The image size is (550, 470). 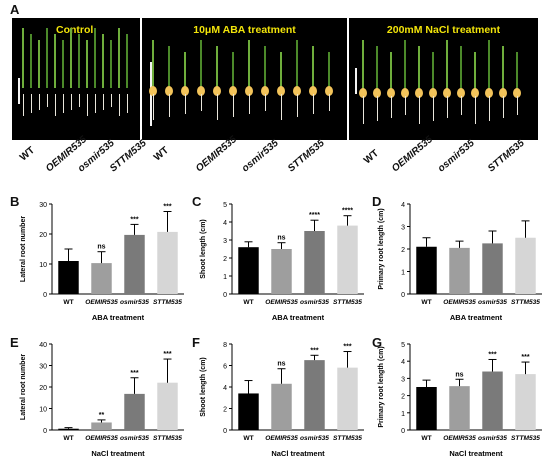 What do you see at coordinates (306, 156) in the screenshot?
I see `genotype-label-sttm535: STTM535` at bounding box center [306, 156].